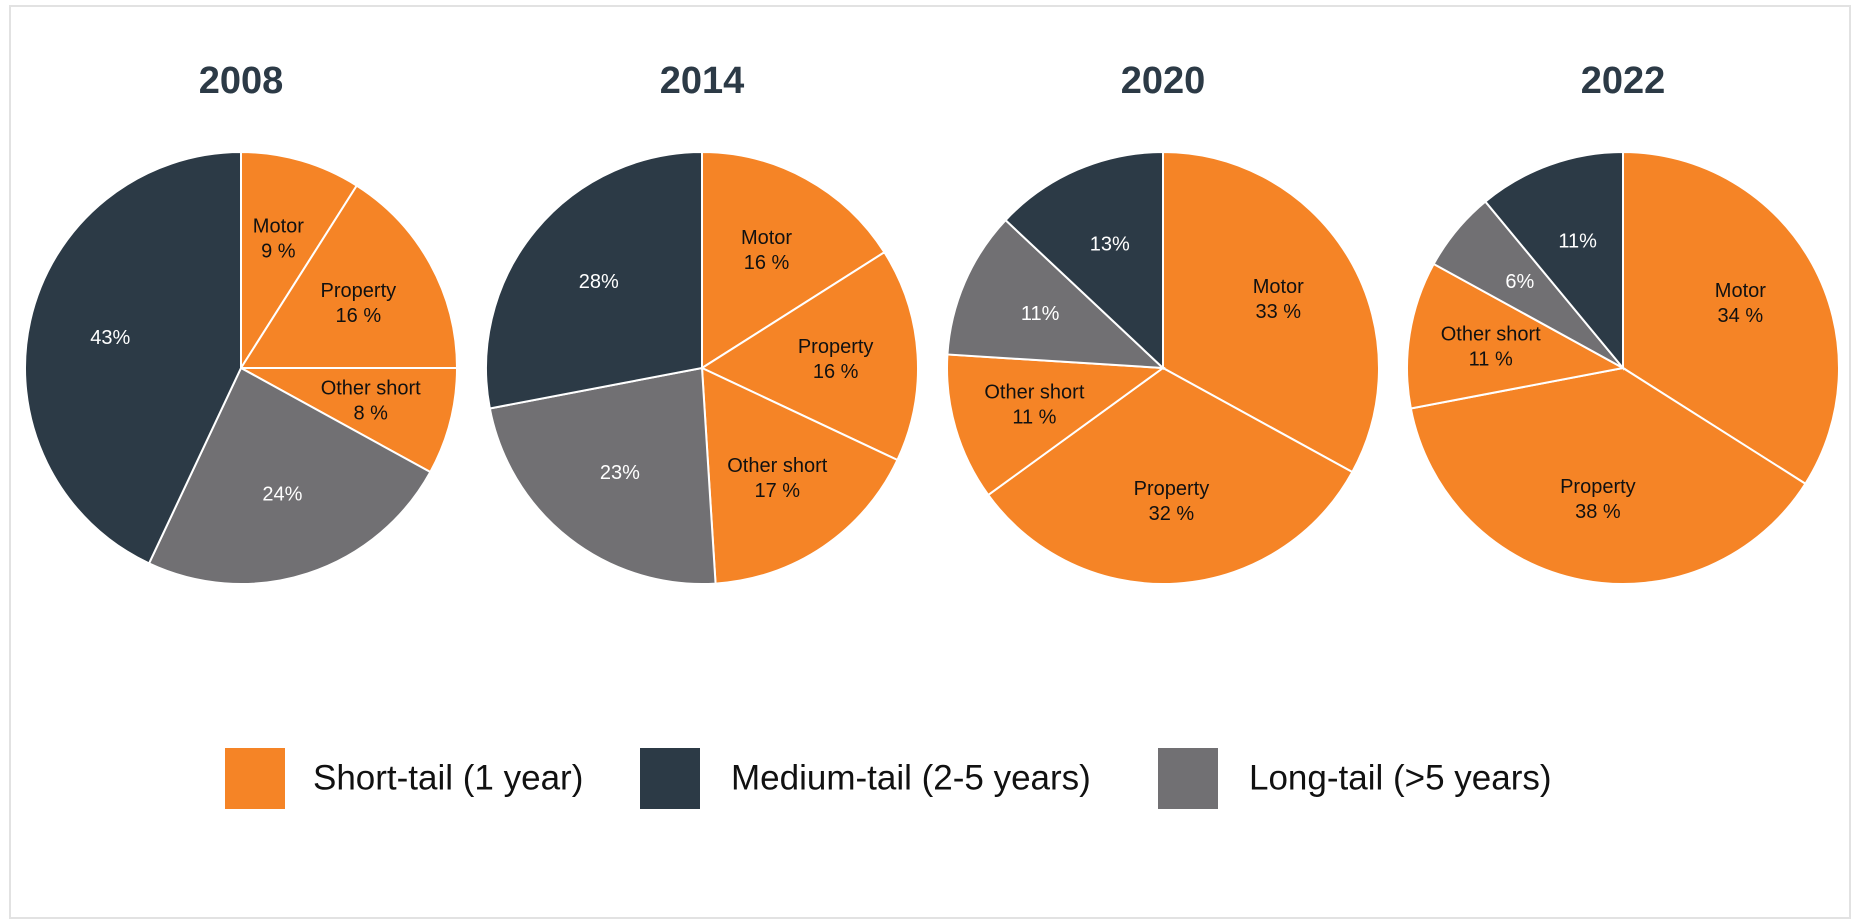 Image resolution: width=1855 pixels, height=919 pixels. What do you see at coordinates (1519, 282) in the screenshot?
I see `slice-value: 6%` at bounding box center [1519, 282].